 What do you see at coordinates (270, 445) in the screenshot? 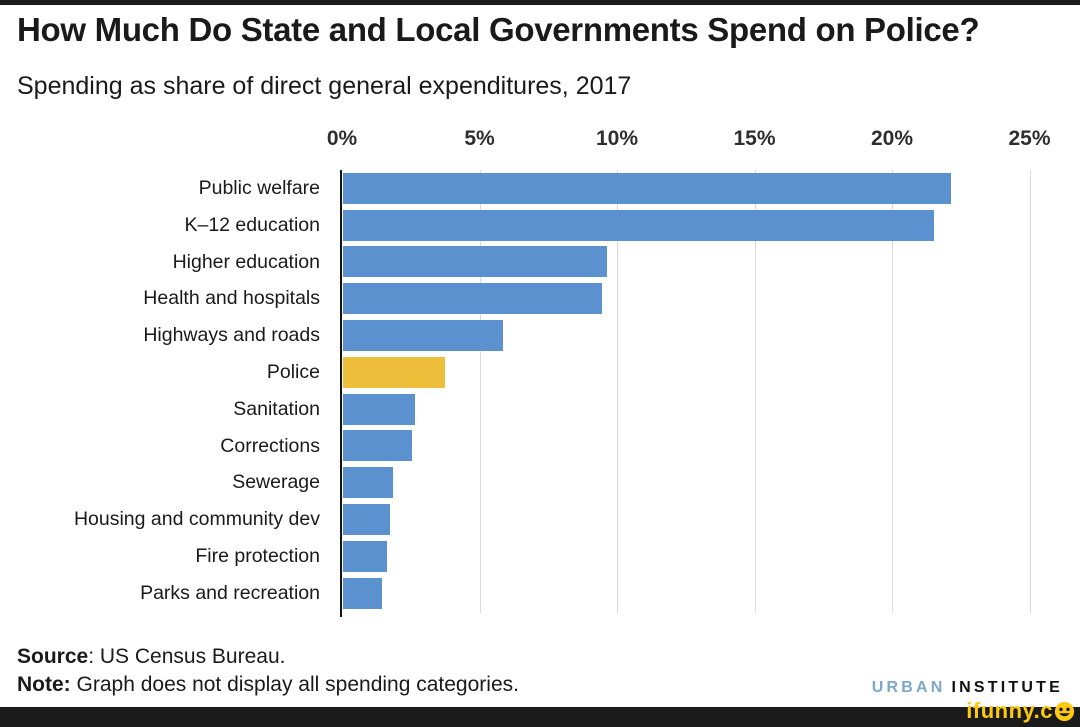
I see `category-label-corrections: Corrections` at bounding box center [270, 445].